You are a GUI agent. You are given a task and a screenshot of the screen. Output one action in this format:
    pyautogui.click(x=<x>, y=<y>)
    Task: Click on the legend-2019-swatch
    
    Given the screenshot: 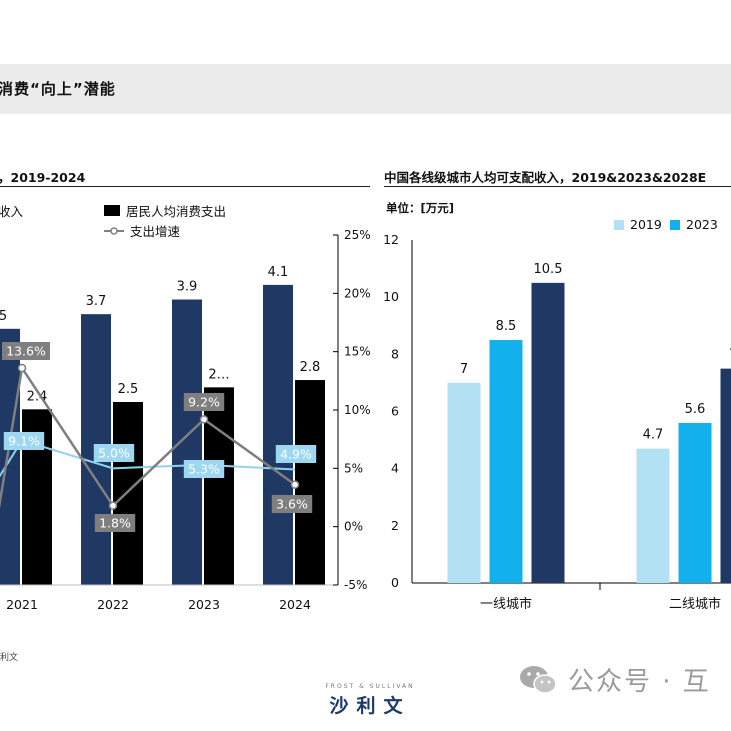 What is the action you would take?
    pyautogui.click(x=619, y=224)
    